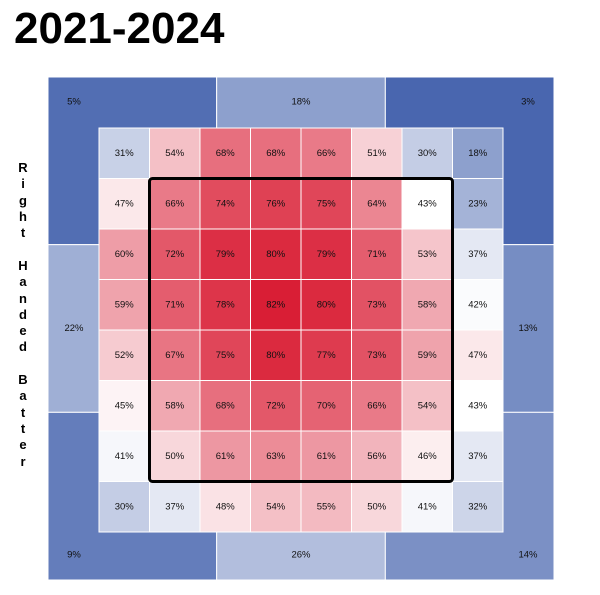 Image resolution: width=600 pixels, height=595 pixels. What do you see at coordinates (23, 380) in the screenshot?
I see `side-label-letter: B` at bounding box center [23, 380].